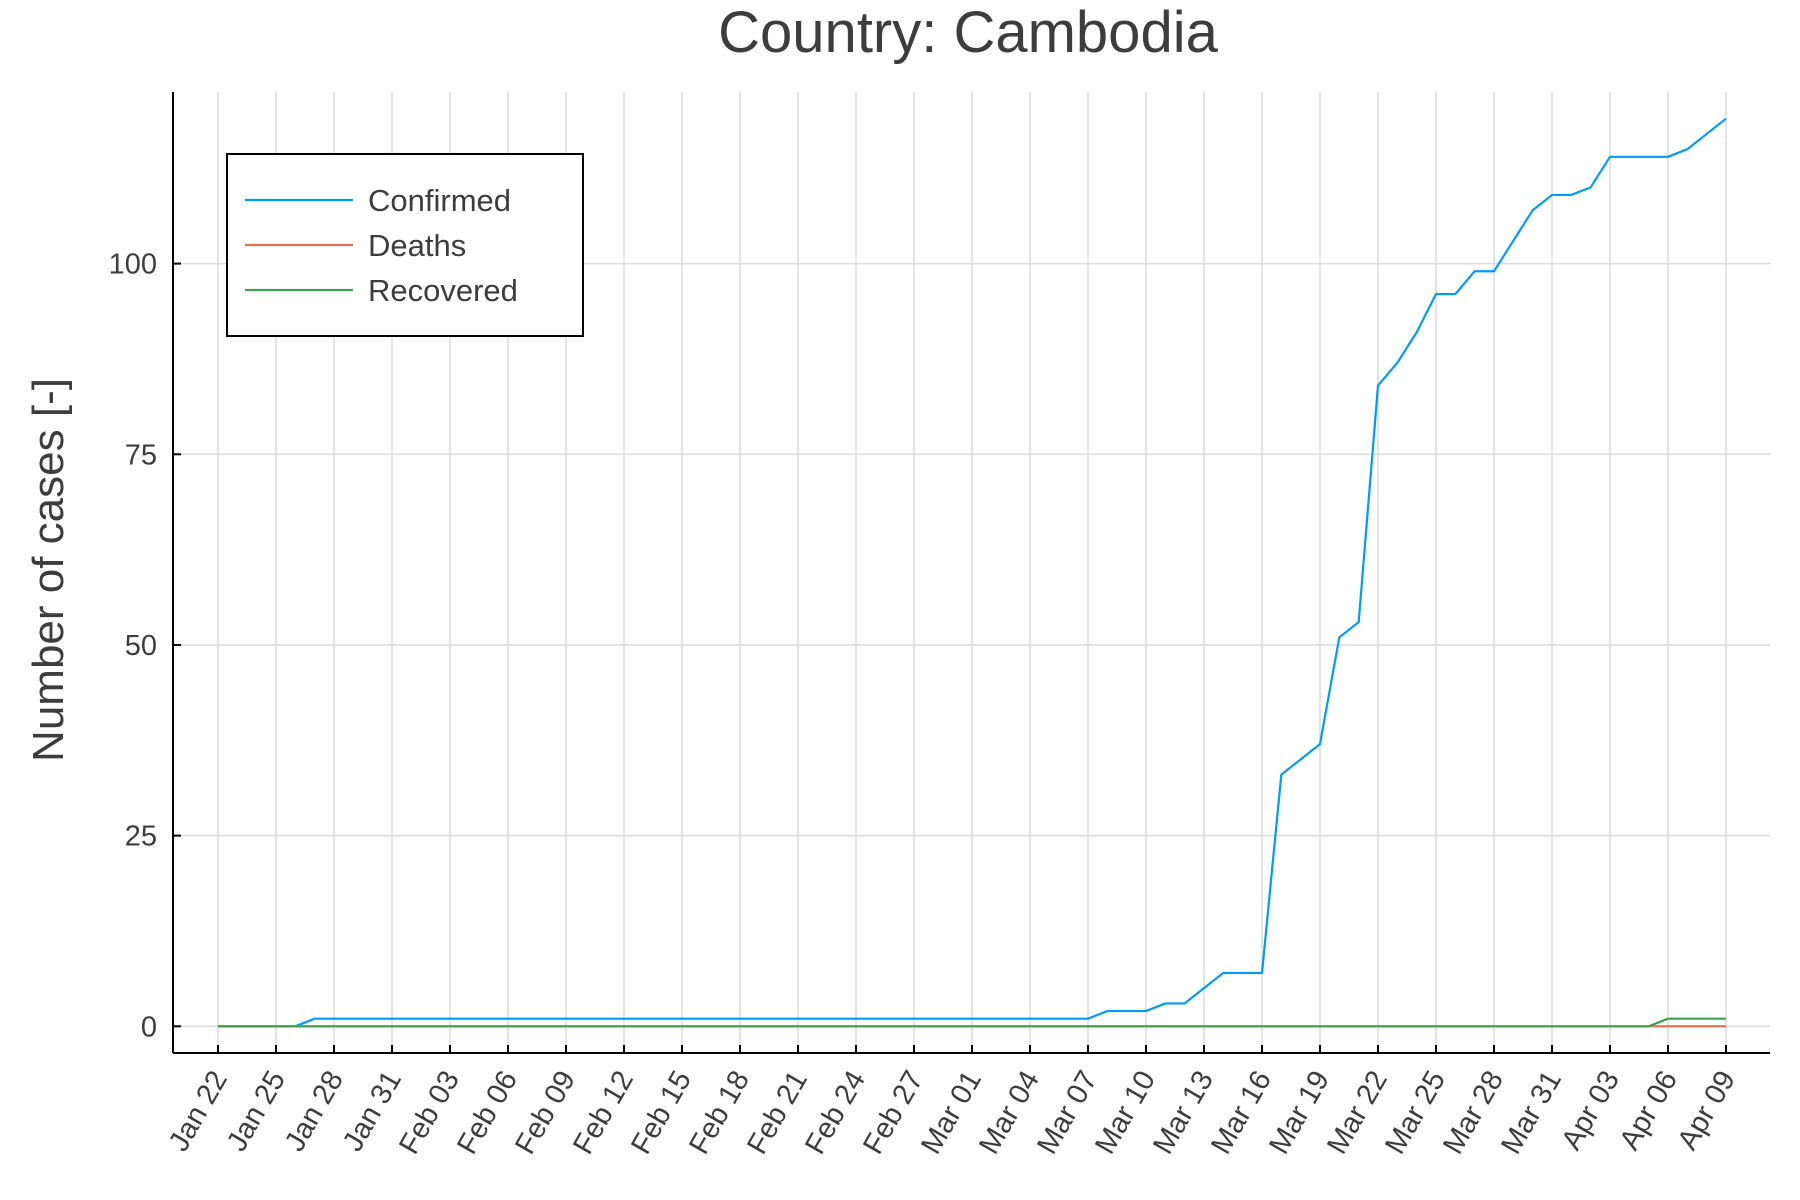 The image size is (1800, 1200). I want to click on series-line-recovered, so click(972, 1022).